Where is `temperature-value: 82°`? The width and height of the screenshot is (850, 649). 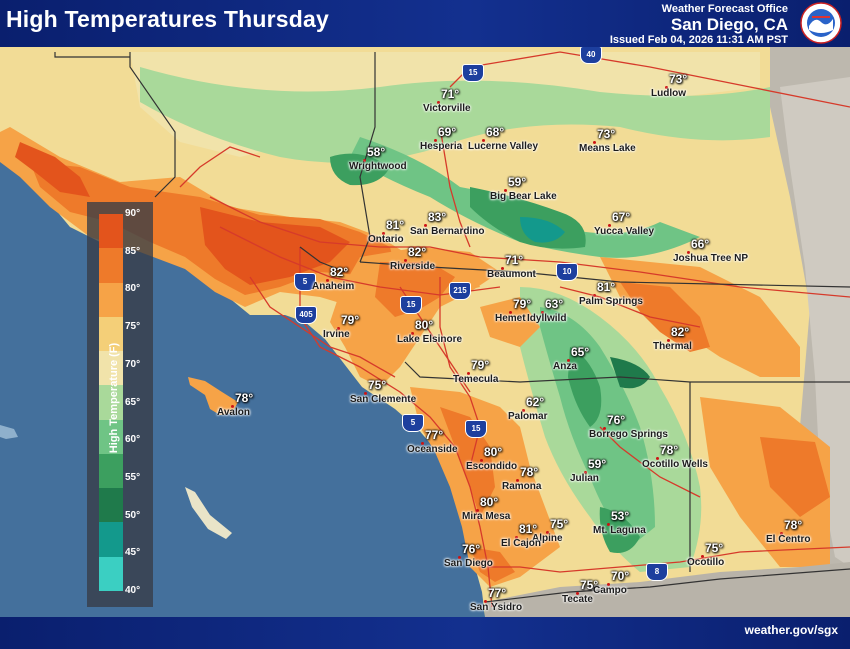
temperature-value: 82° is located at coordinates (339, 272).